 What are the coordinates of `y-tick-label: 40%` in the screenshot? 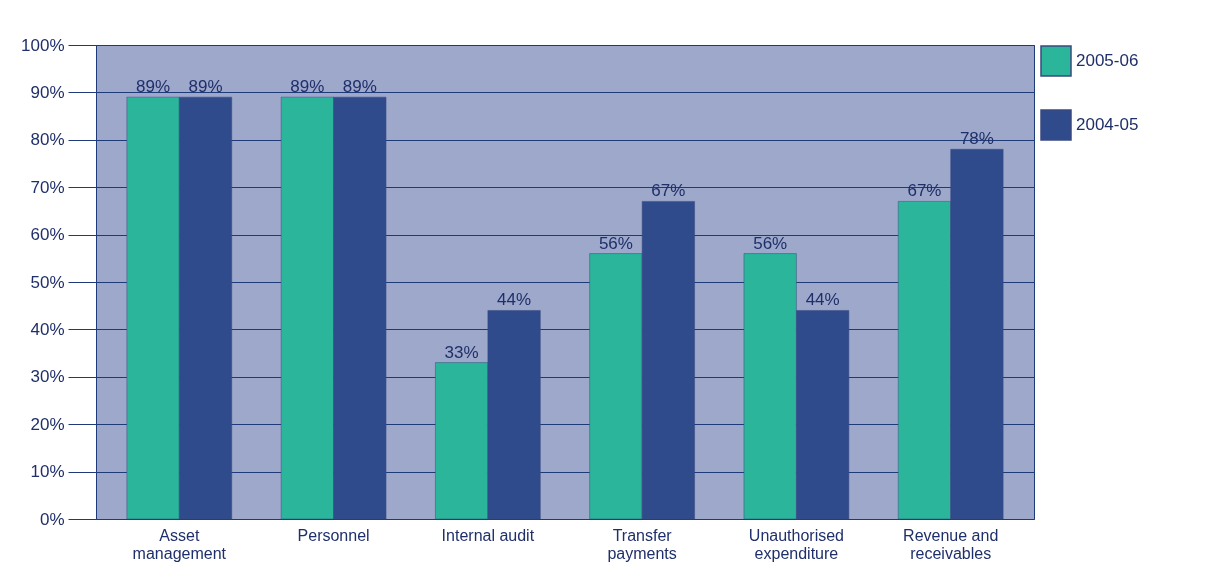 It's located at (47, 329).